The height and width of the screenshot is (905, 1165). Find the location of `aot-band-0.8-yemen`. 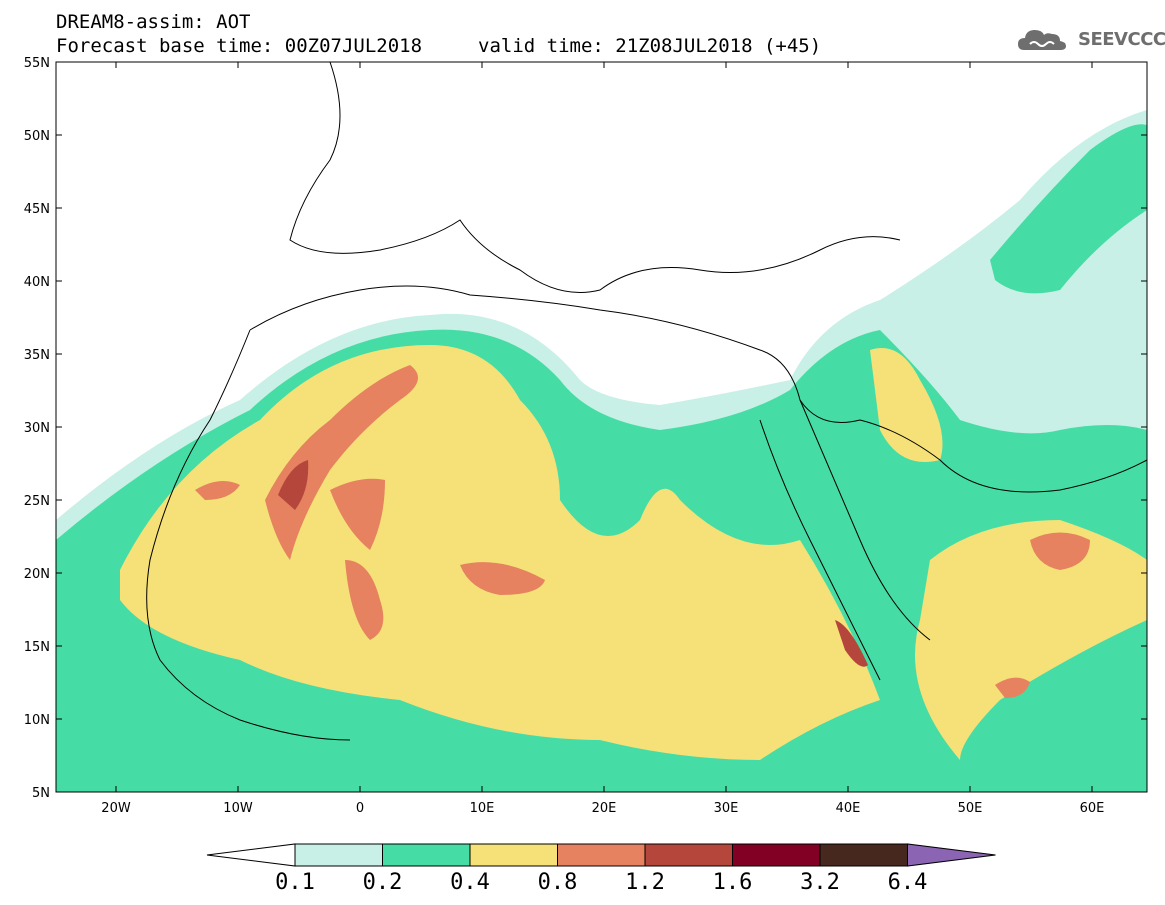

aot-band-0.8-yemen is located at coordinates (1012, 687).